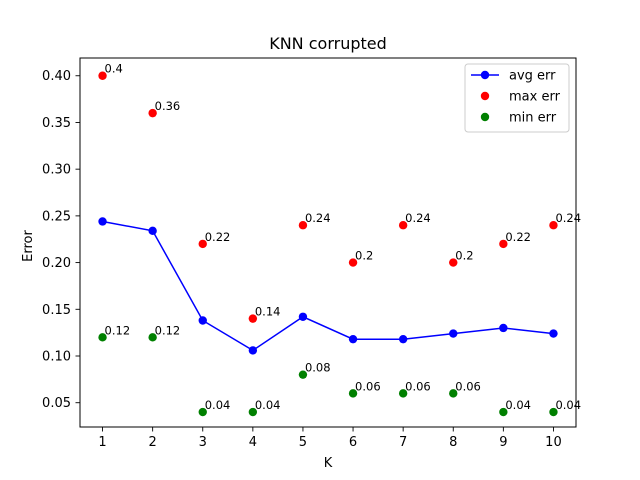  Describe the element at coordinates (453, 442) in the screenshot. I see `x-tick-label: 8` at that location.